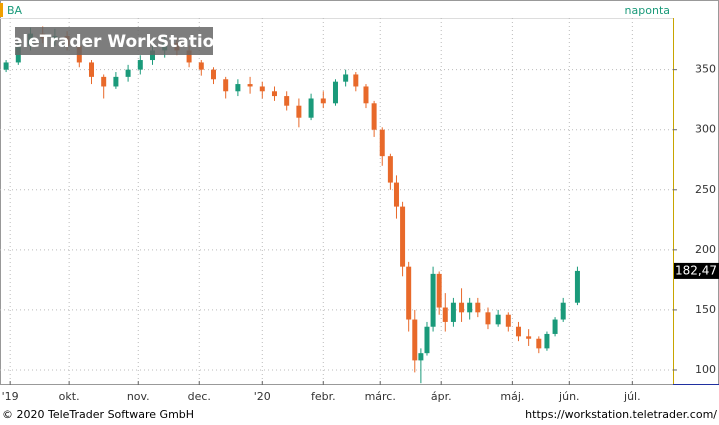 The width and height of the screenshot is (719, 425). What do you see at coordinates (512, 396) in the screenshot?
I see `x-tick-label: máj.` at bounding box center [512, 396].